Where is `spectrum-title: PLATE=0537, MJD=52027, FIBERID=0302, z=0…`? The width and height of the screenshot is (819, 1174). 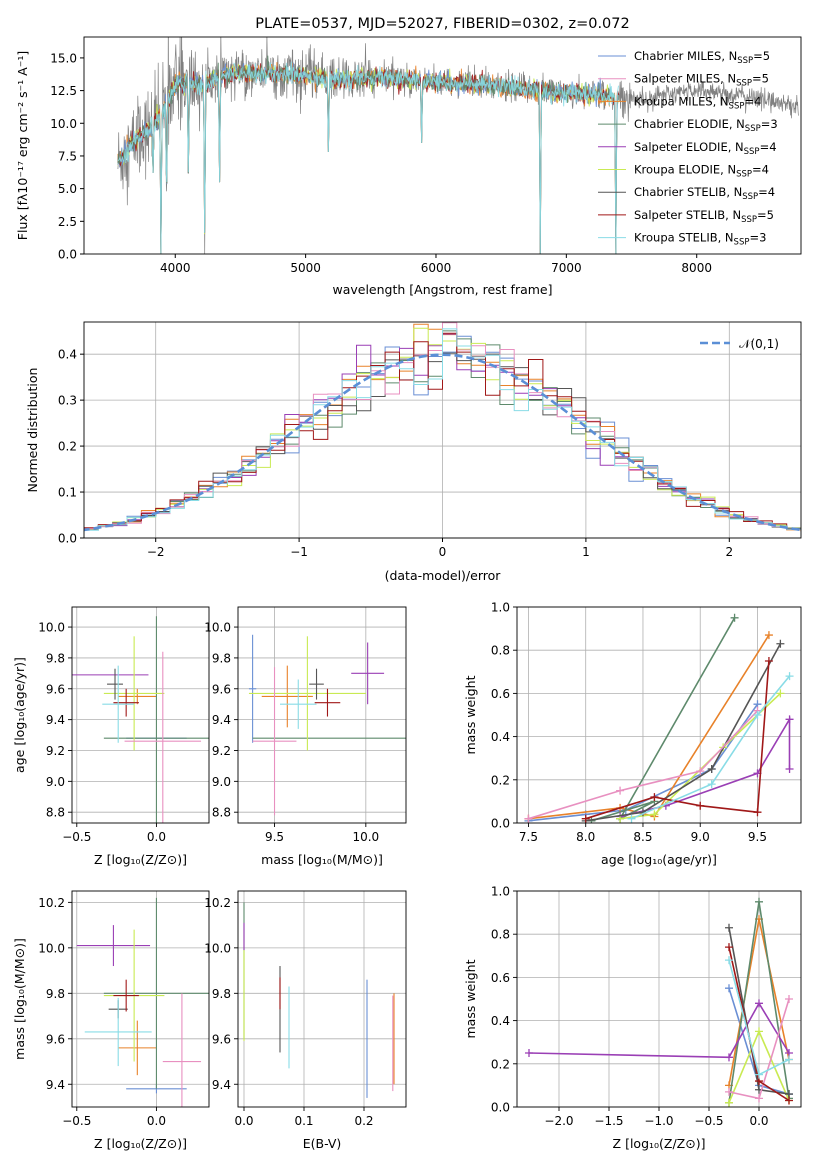 spectrum-title: PLATE=0537, MJD=52027, FIBERID=0302, z=0… is located at coordinates (442, 24).